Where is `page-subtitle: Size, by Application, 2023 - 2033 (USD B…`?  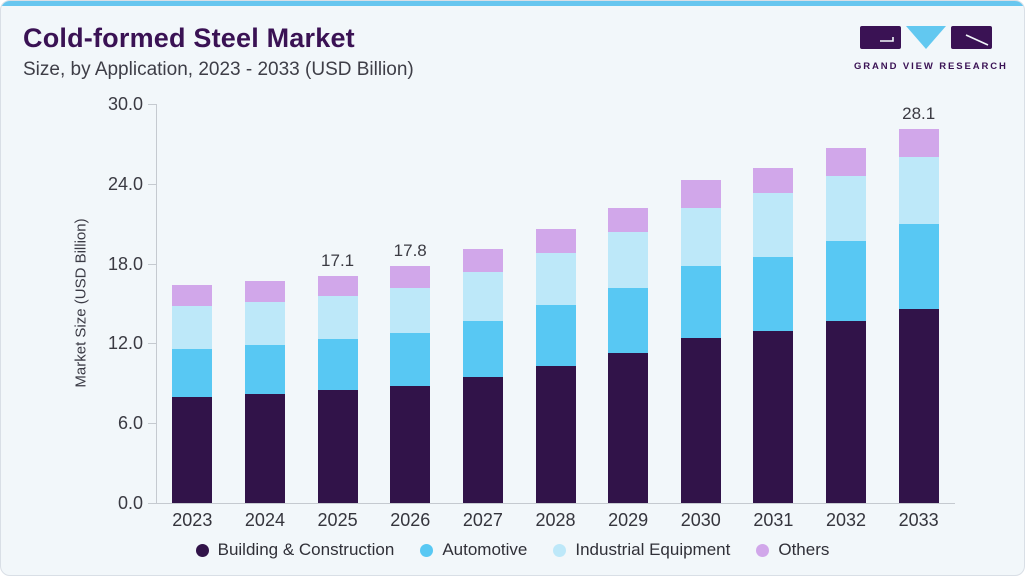 page-subtitle: Size, by Application, 2023 - 2033 (USD B… is located at coordinates (218, 69).